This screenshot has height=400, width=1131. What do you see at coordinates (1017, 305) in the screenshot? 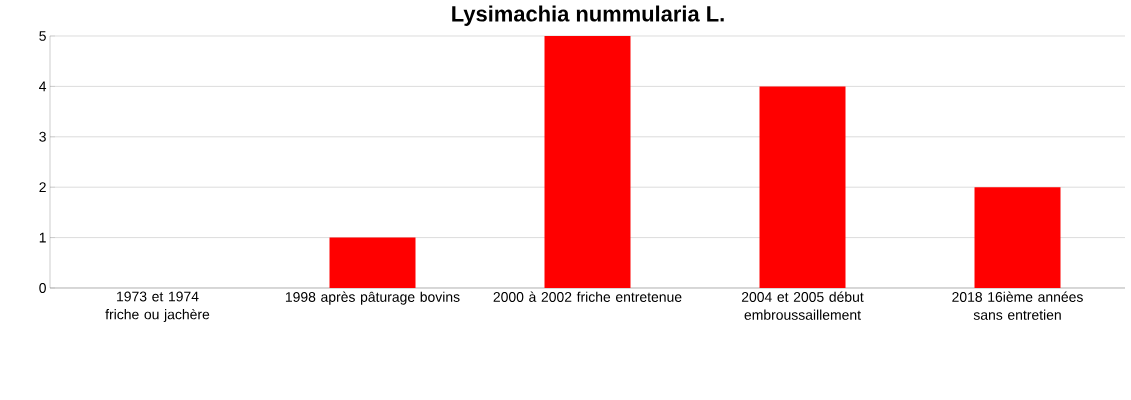
I see `x-tick-label: 2018 16ième années sans entretien` at bounding box center [1017, 305].